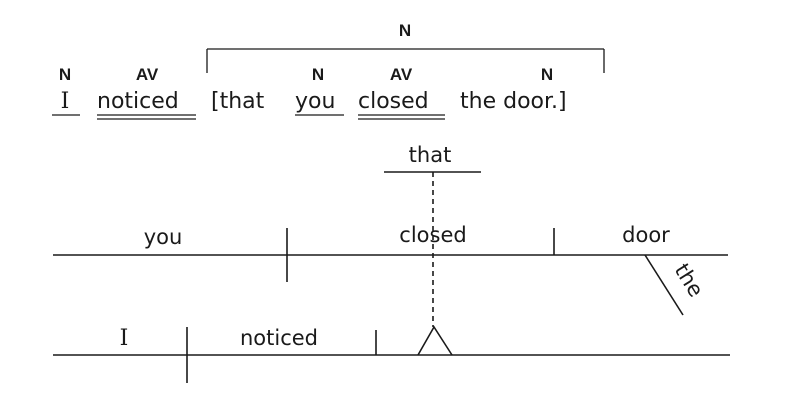  Describe the element at coordinates (430, 155) in the screenshot. I see `diagram-word-that: that` at that location.